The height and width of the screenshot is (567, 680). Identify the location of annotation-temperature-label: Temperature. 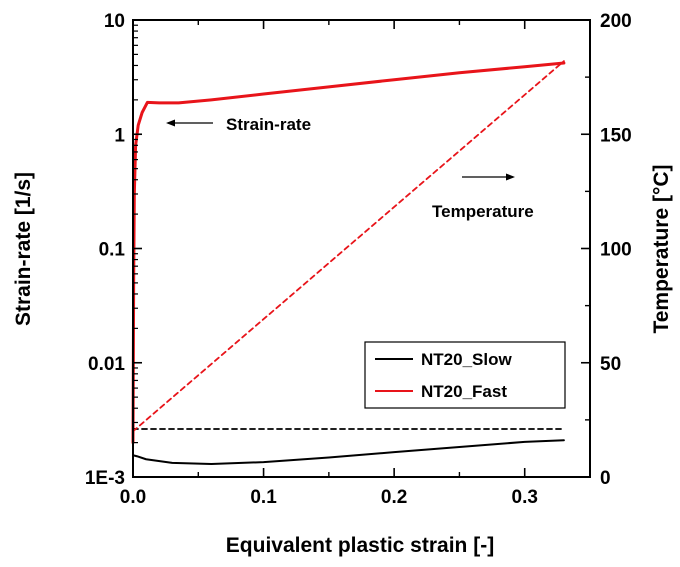
(483, 211).